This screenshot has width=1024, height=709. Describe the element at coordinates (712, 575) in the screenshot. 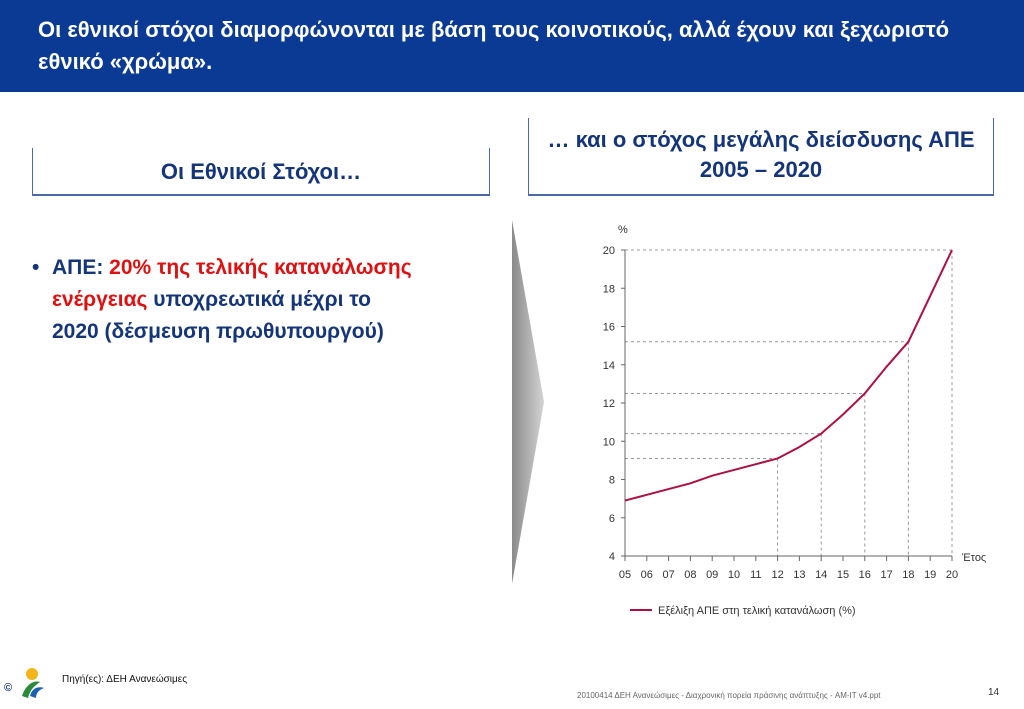

I see `x-tick-label: 09` at that location.